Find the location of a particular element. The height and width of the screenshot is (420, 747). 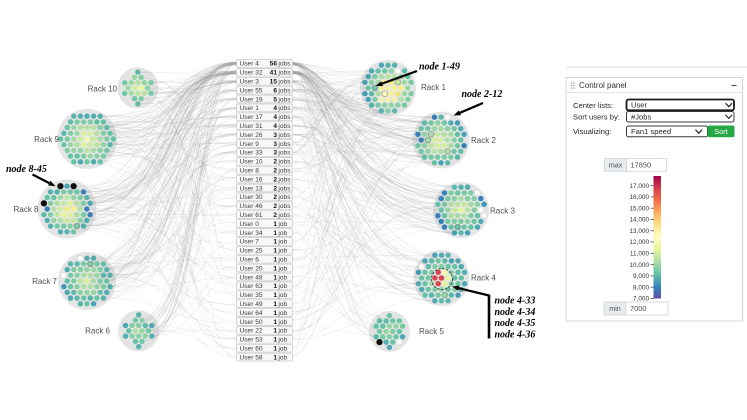

svg-text: User 0 is located at coordinates (250, 224).